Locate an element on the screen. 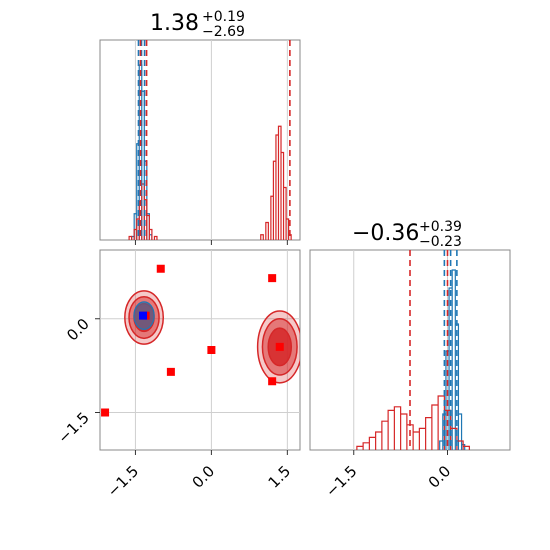 This screenshot has height=550, width=550. joint-xtick-label: −1.5 is located at coordinates (123, 481).